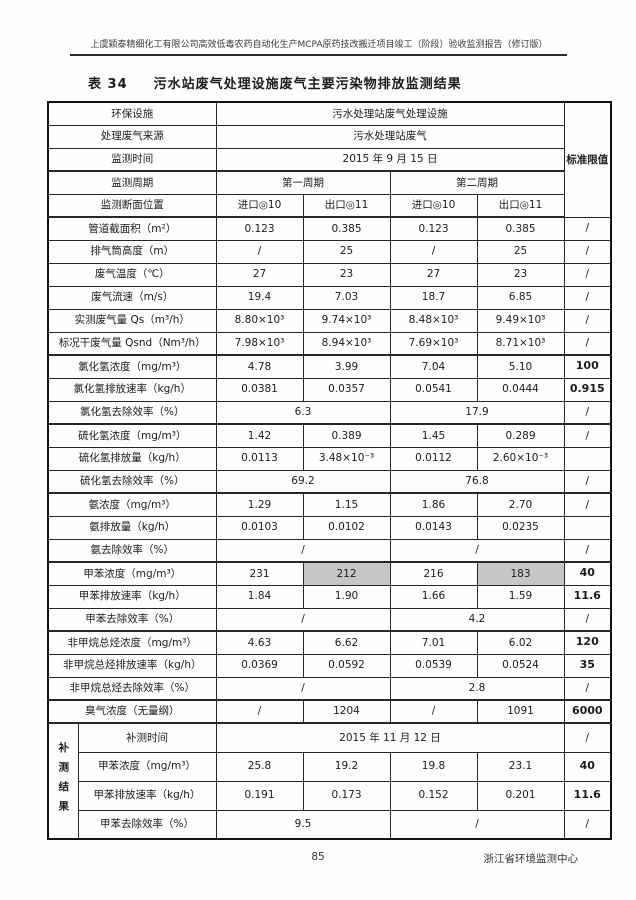  What do you see at coordinates (132, 389) in the screenshot?
I see `row-label: 氯化氢排放速率（kg/h）` at bounding box center [132, 389].